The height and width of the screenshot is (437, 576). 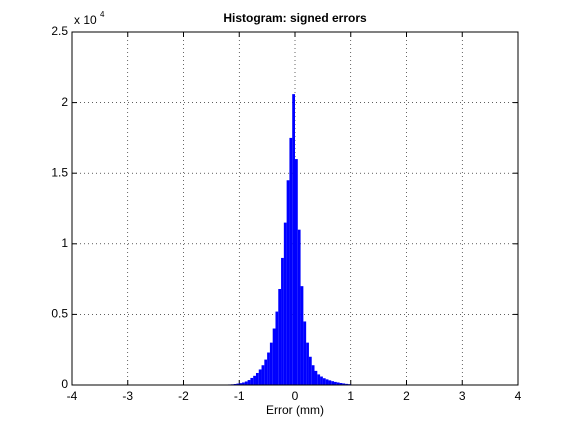 What do you see at coordinates (183, 396) in the screenshot?
I see `x-tick-label: -2` at bounding box center [183, 396].